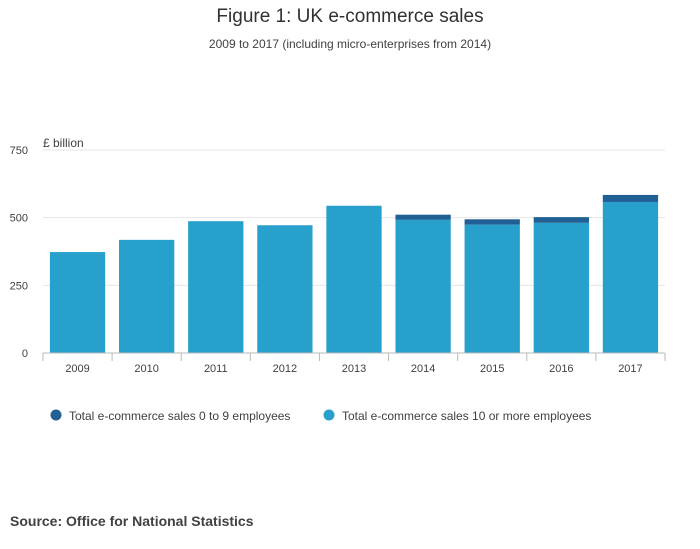 The height and width of the screenshot is (549, 700). I want to click on x-tick-label: 2016, so click(561, 369).